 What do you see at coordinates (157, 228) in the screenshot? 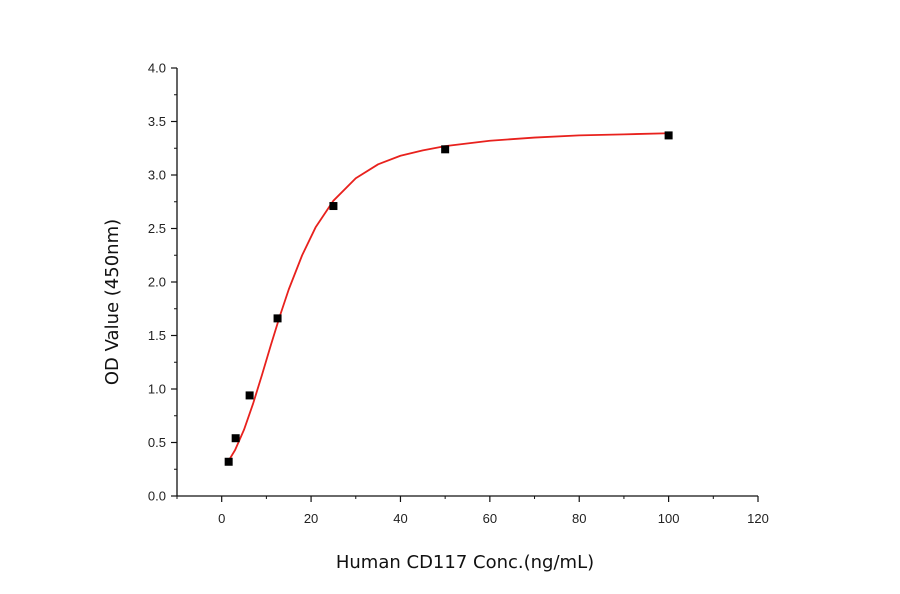
I see `y-tick-label: 2.5` at bounding box center [157, 228].